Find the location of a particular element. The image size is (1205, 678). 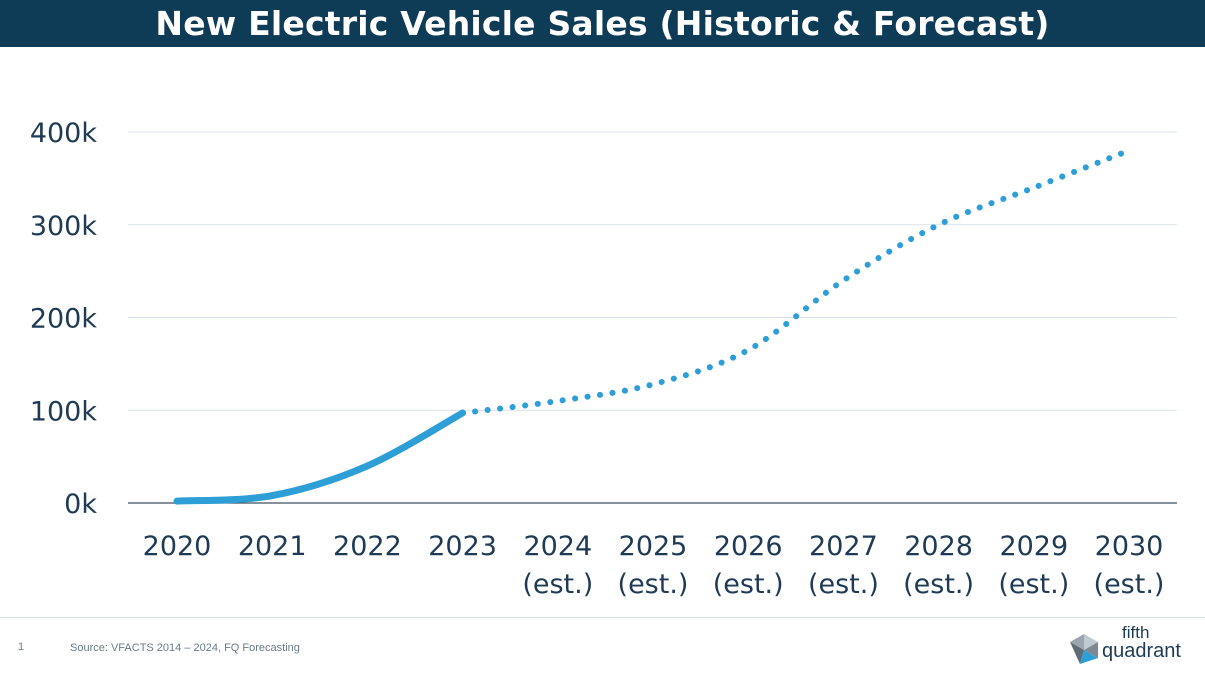

x-tick-label: 2028 is located at coordinates (938, 546).